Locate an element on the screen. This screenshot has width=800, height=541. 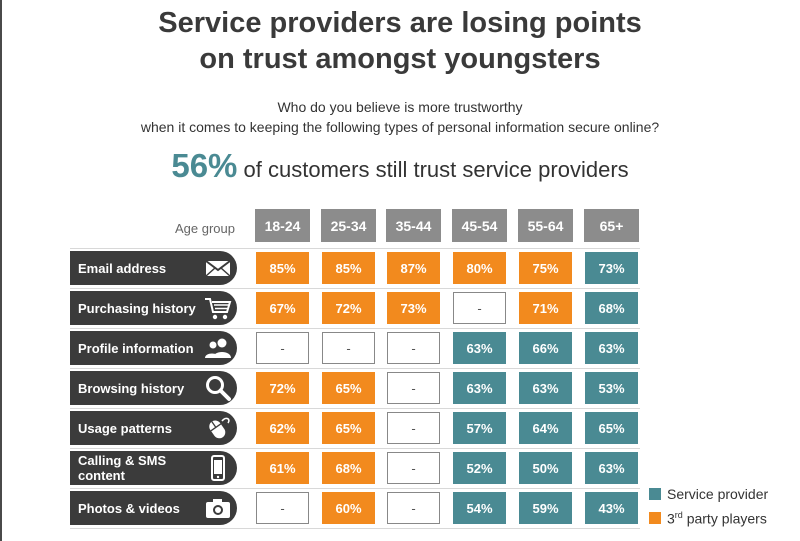
legend-third-party: 3rd party players is located at coordinates (708, 518).